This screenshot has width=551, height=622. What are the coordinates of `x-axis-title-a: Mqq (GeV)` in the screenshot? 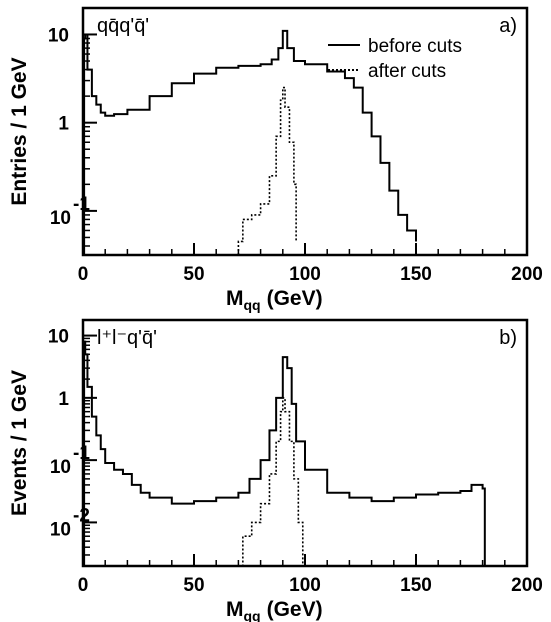 It's located at (274, 300).